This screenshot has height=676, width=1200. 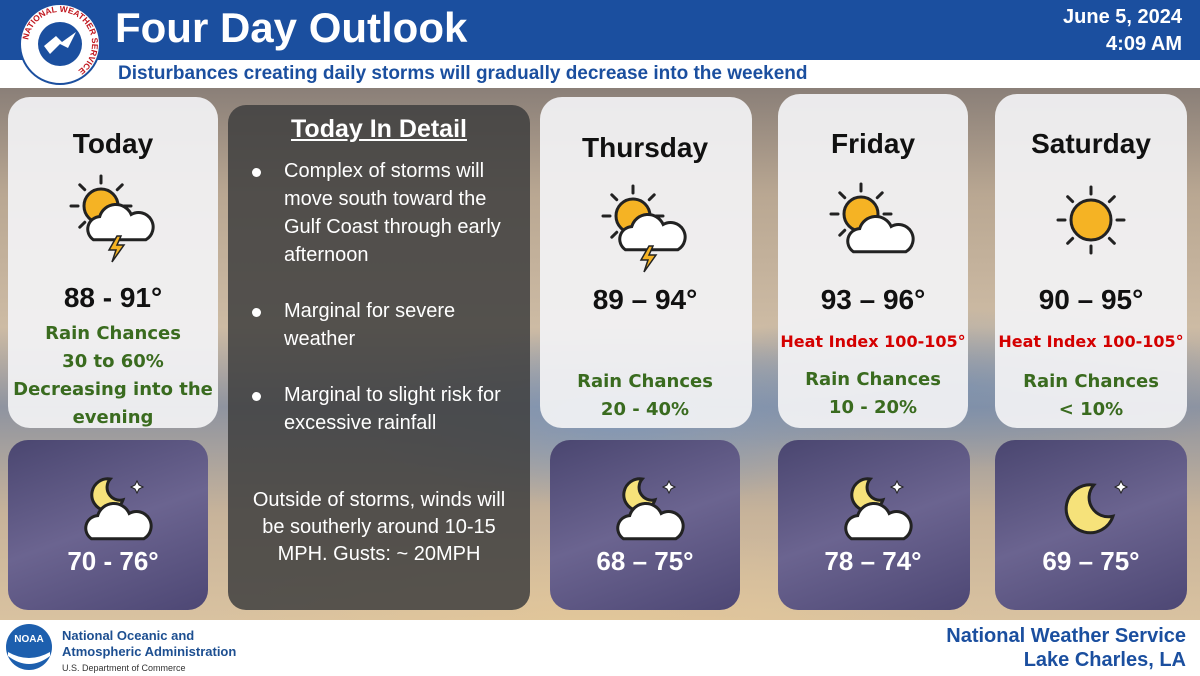 What do you see at coordinates (873, 299) in the screenshot?
I see `high-temp: 93 – 96°` at bounding box center [873, 299].